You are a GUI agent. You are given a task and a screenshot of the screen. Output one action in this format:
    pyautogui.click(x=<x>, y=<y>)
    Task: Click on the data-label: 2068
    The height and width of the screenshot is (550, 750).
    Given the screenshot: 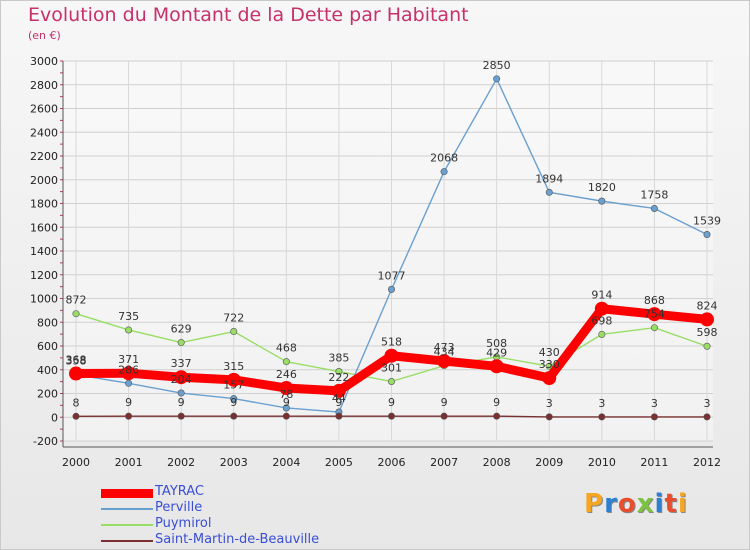 What is the action you would take?
    pyautogui.click(x=444, y=158)
    